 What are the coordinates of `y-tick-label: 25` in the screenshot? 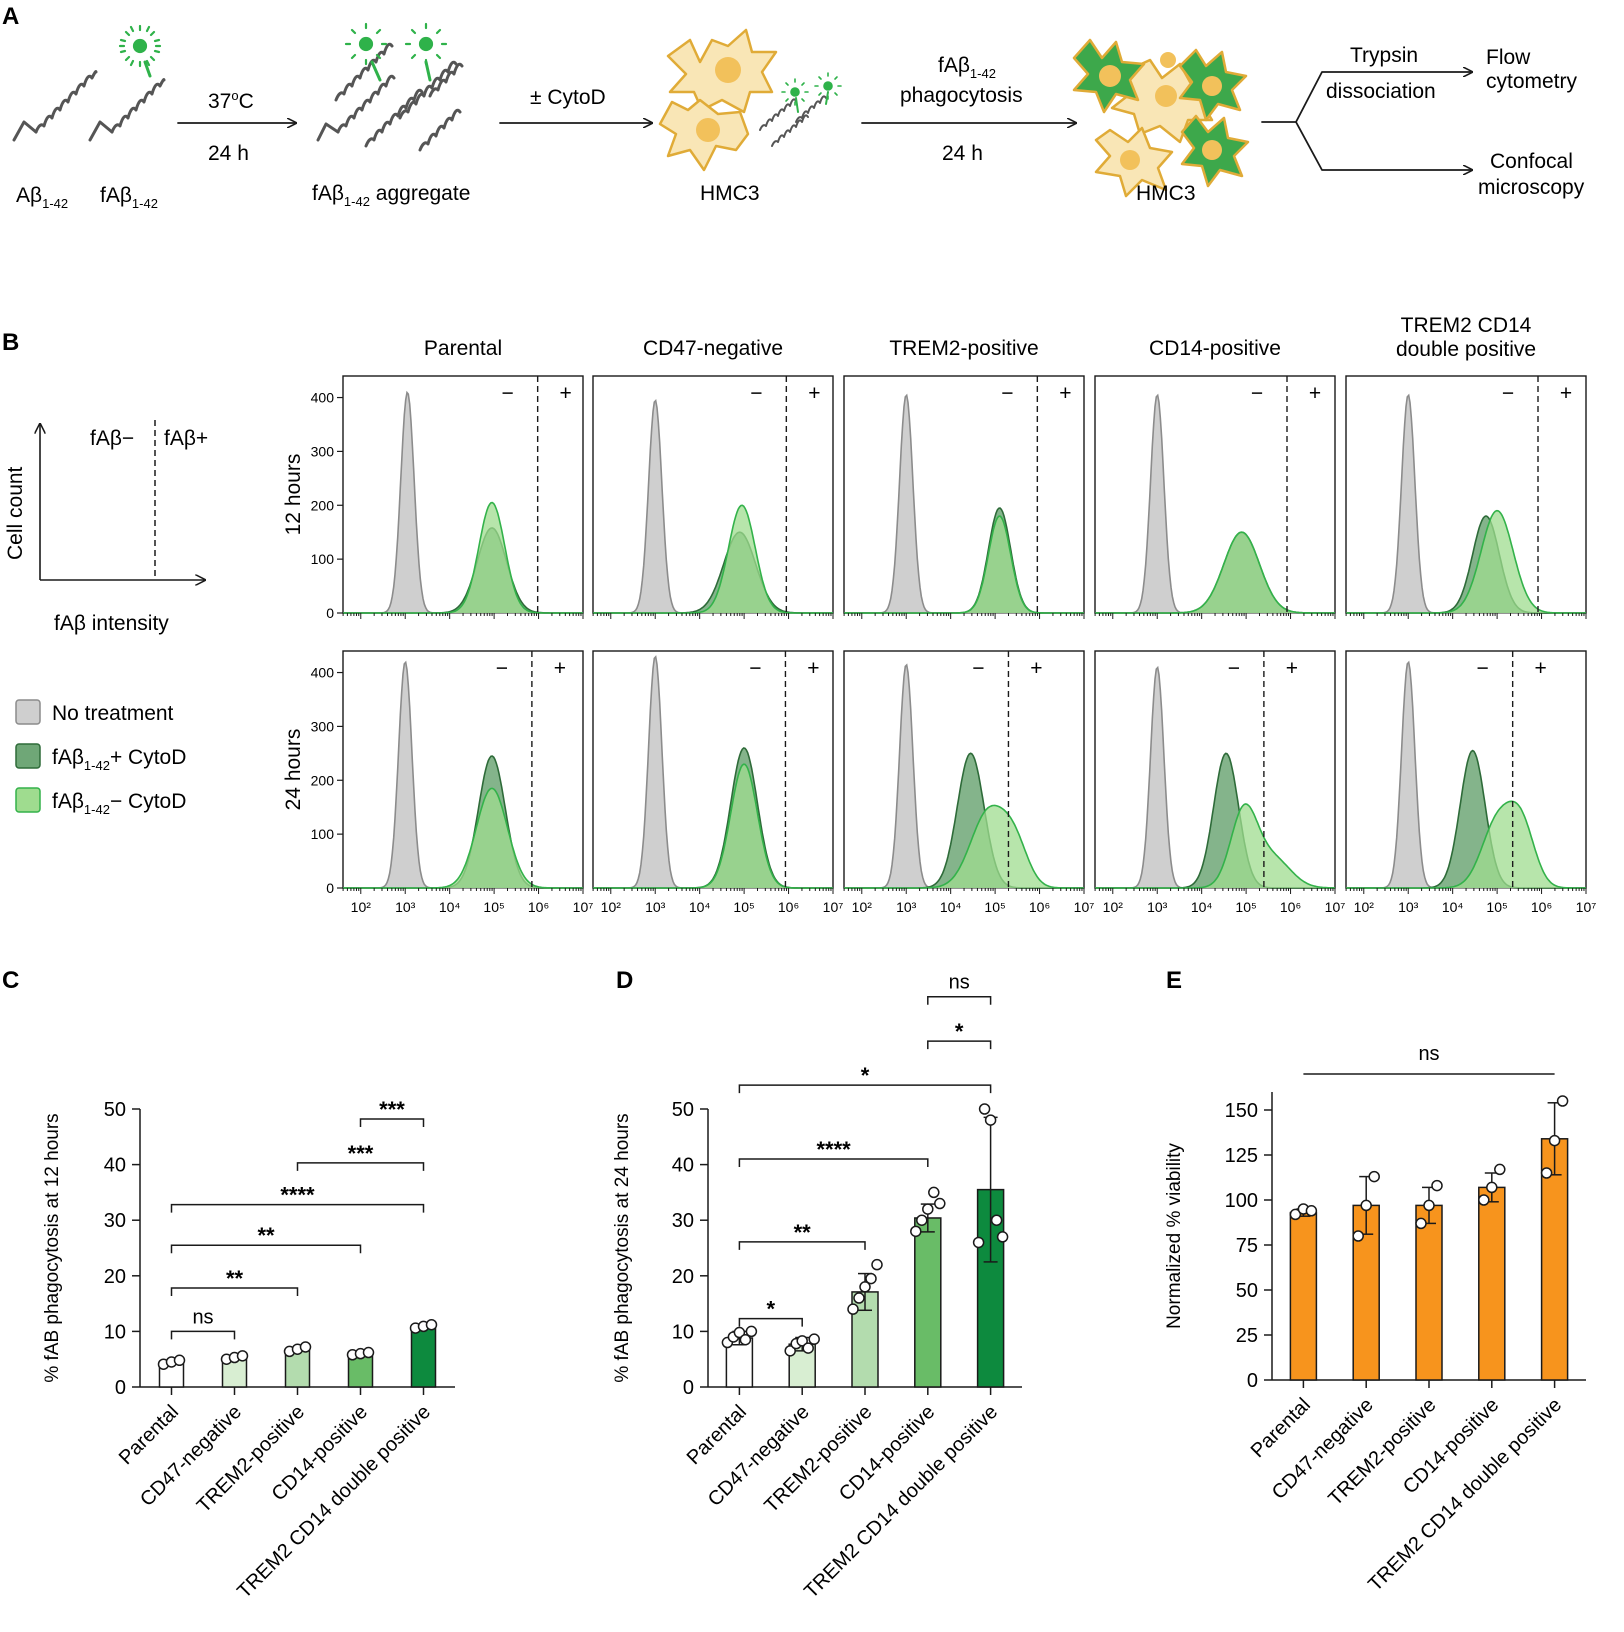 It's located at (1247, 1336).